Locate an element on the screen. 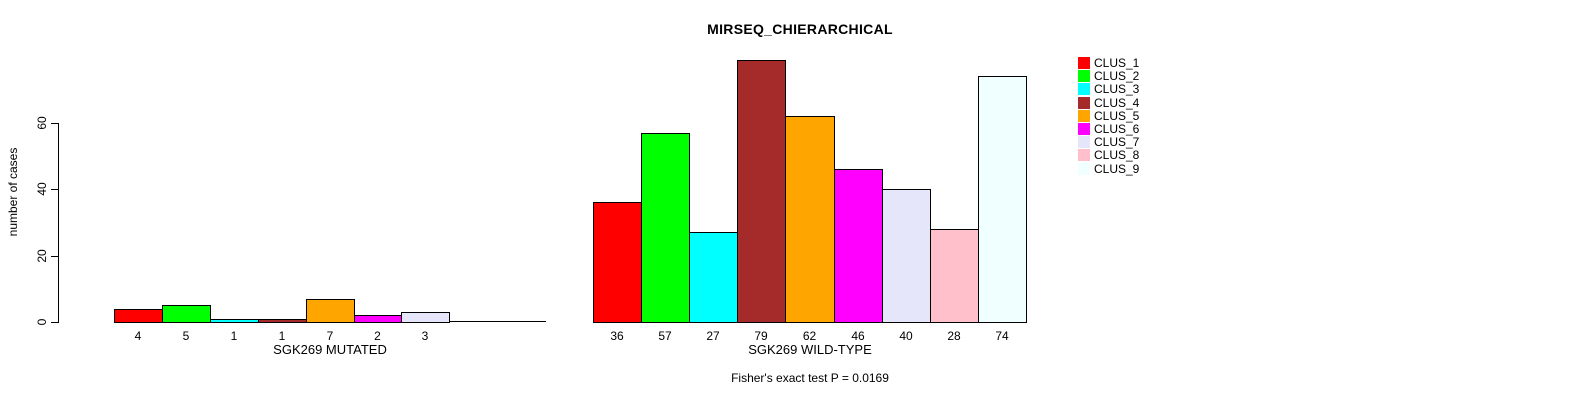  y-tick-label: 20 is located at coordinates (42, 256).